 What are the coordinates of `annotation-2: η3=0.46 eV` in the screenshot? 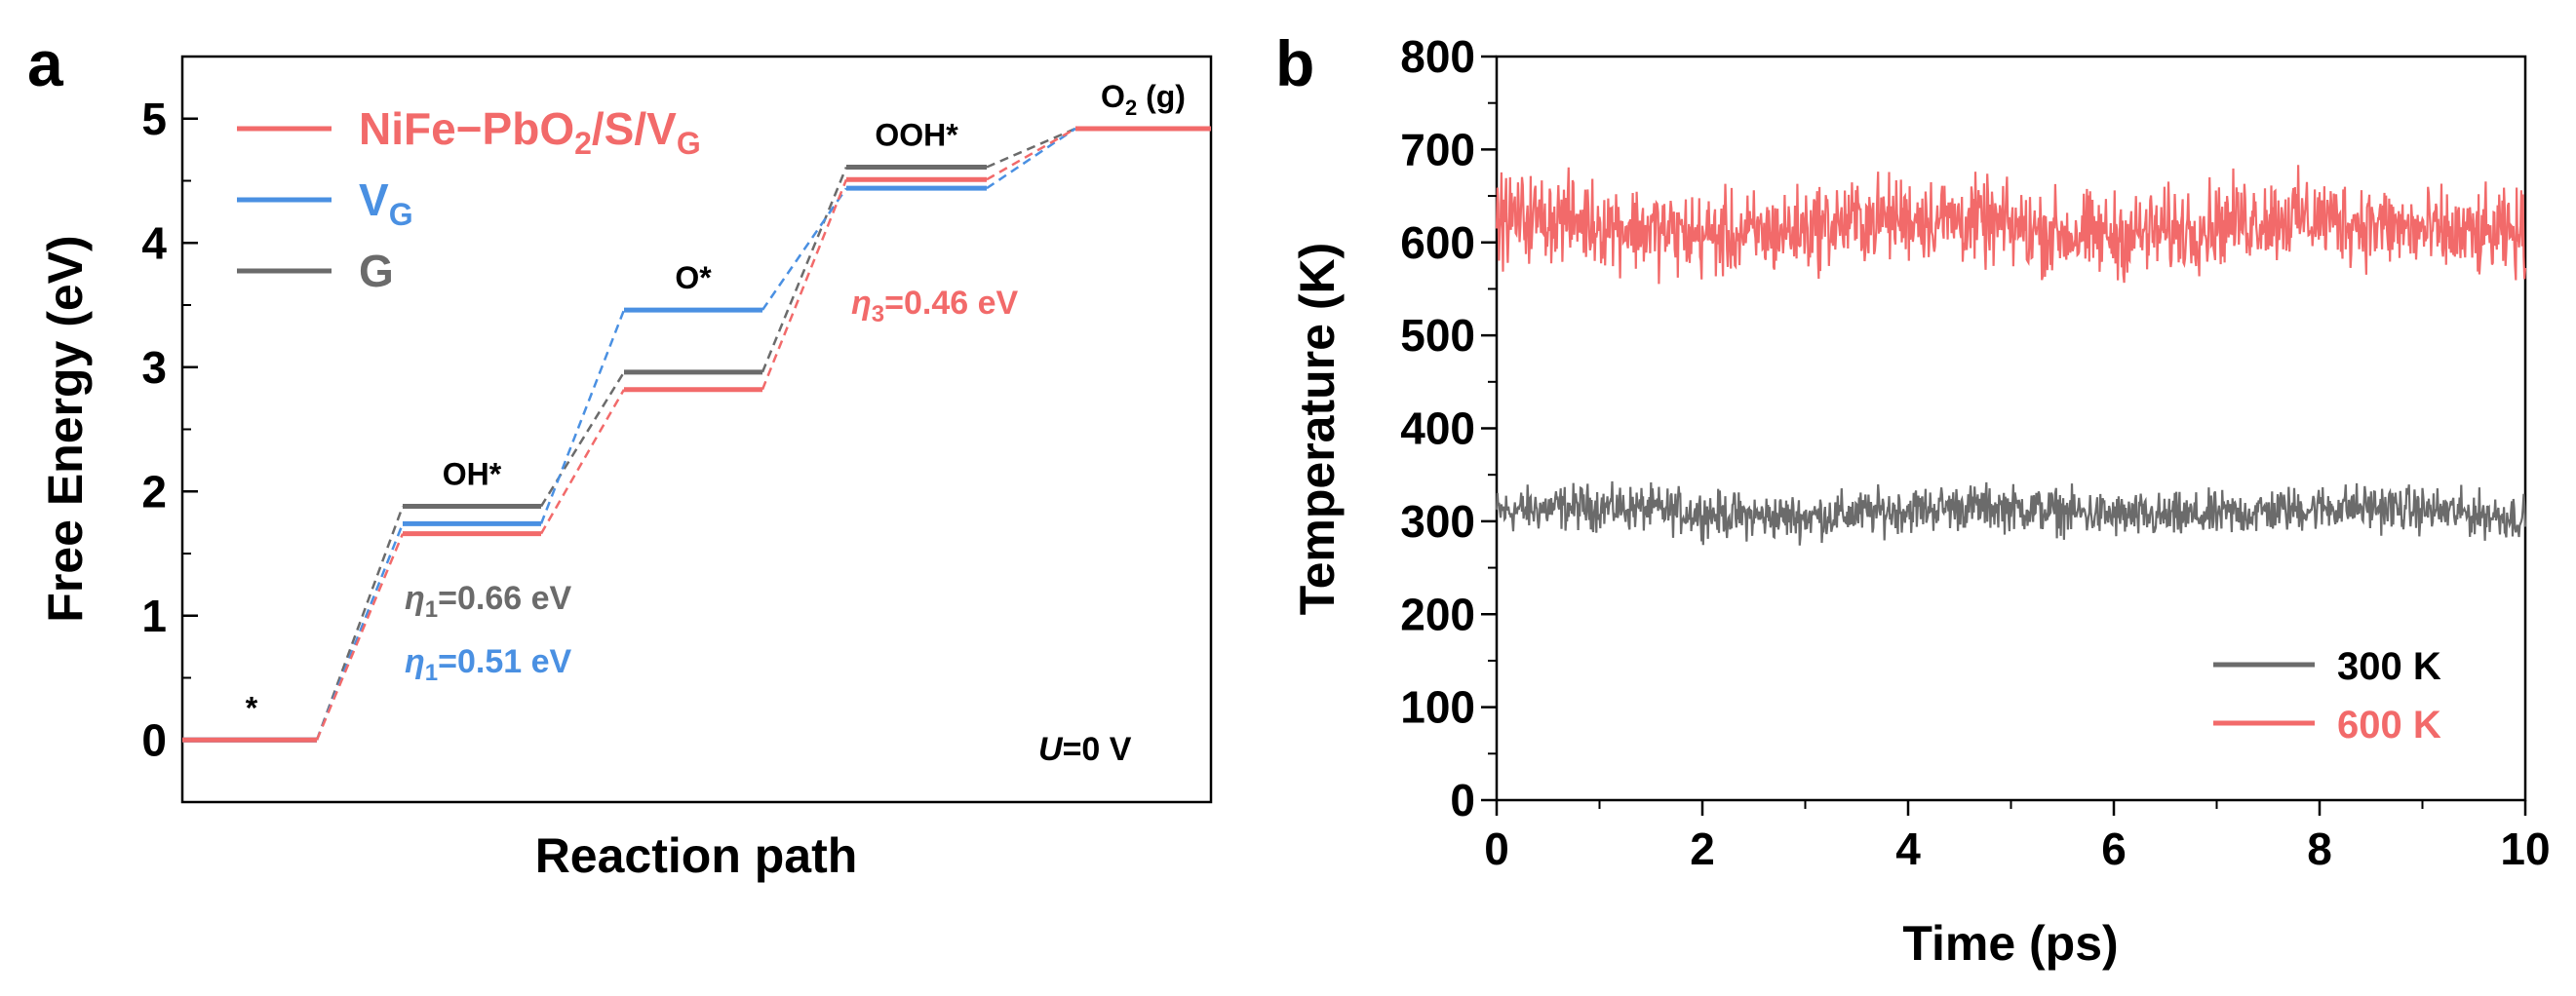 It's located at (935, 306).